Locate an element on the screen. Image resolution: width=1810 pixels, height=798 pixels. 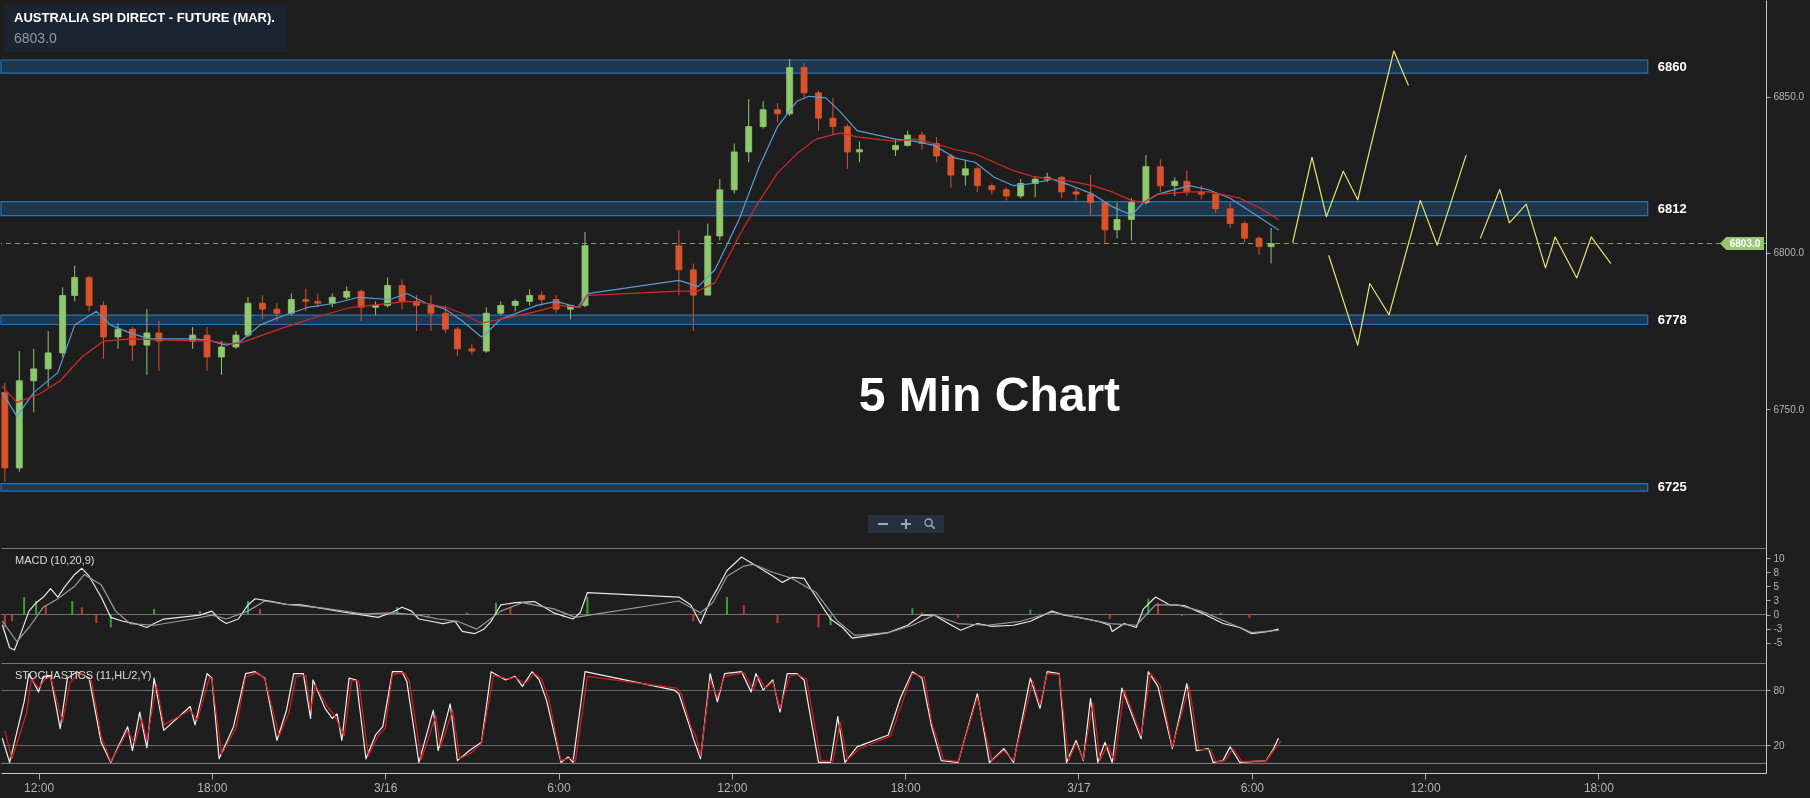
y-tick-label: 20 is located at coordinates (1779, 745).